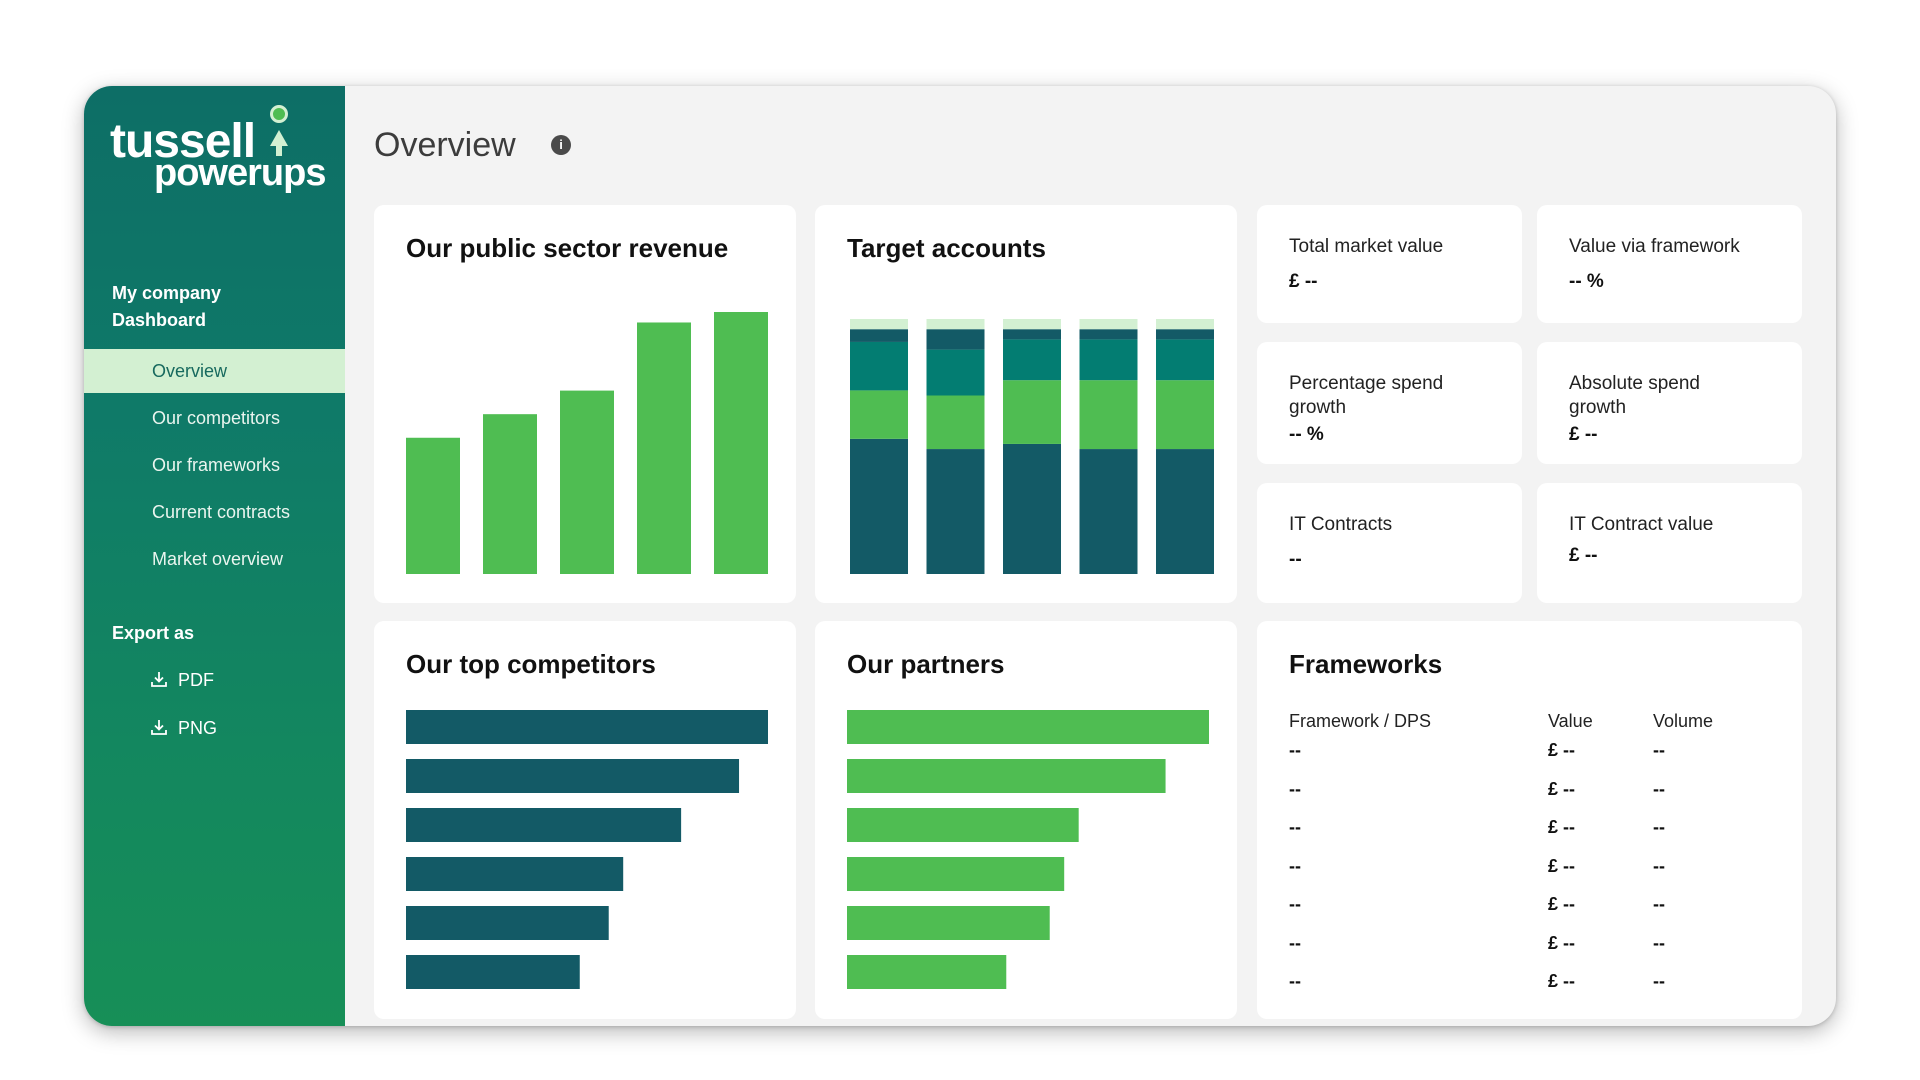 The width and height of the screenshot is (1920, 1080). Describe the element at coordinates (216, 418) in the screenshot. I see `sidebar-item-our-competitors: Our competitors` at that location.